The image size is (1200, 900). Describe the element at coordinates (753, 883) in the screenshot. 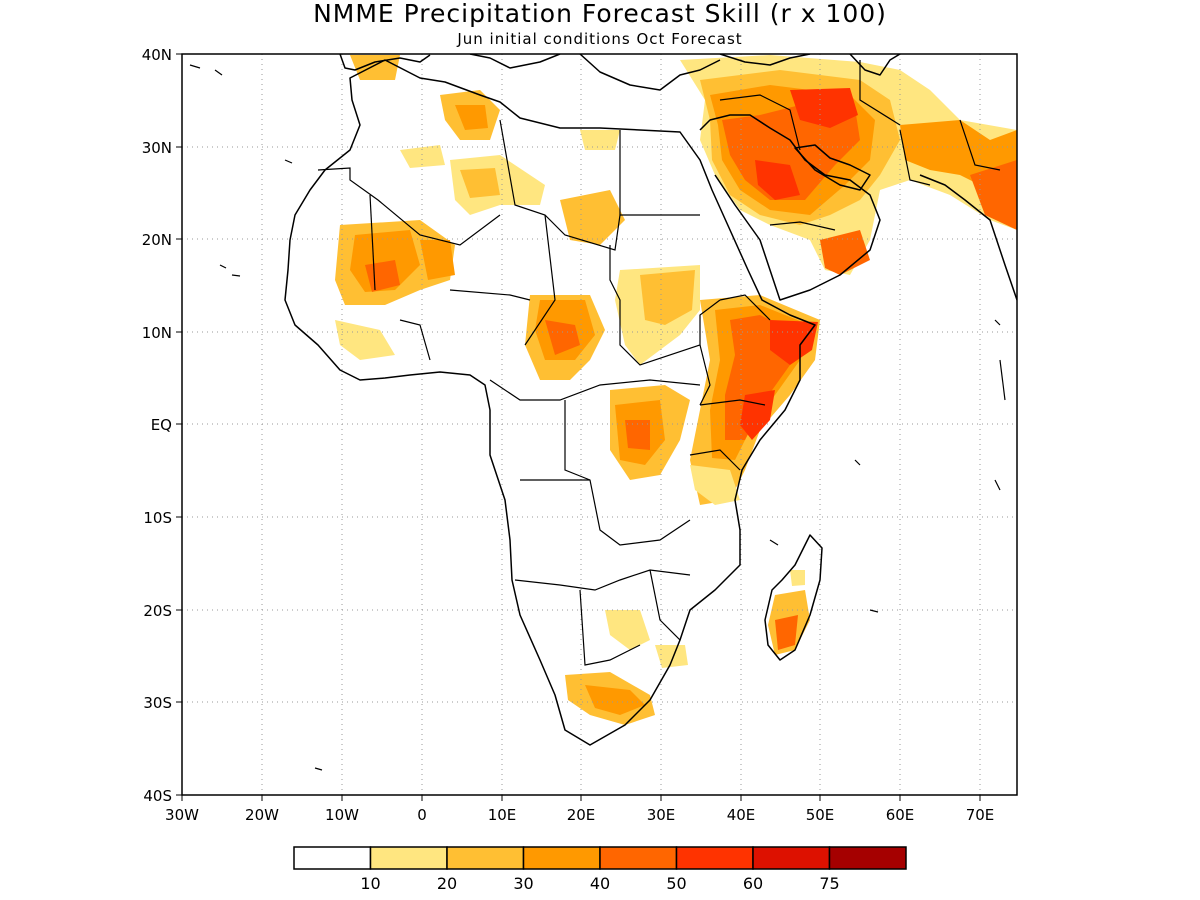

I see `colorbar-tick-label: 60` at that location.